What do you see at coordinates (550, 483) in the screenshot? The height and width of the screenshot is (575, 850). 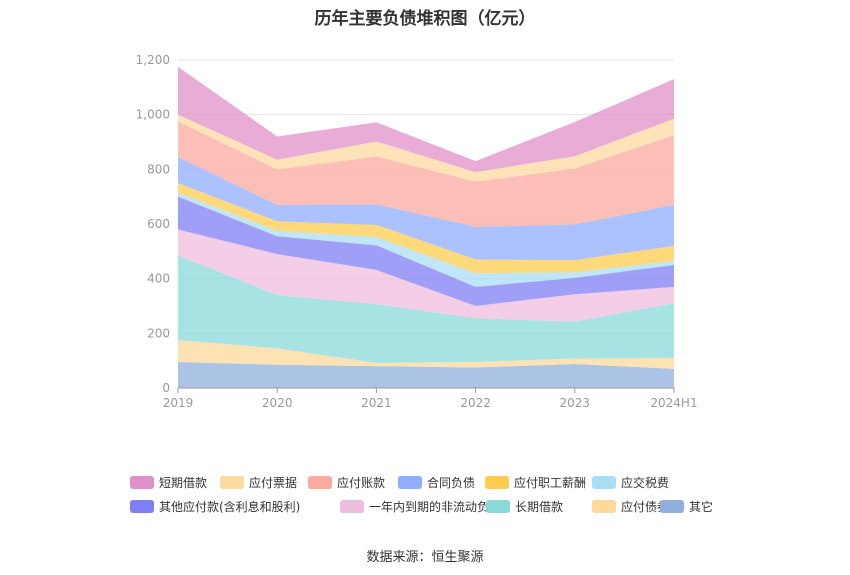 I see `legend-label: 应付职工薪酬` at bounding box center [550, 483].